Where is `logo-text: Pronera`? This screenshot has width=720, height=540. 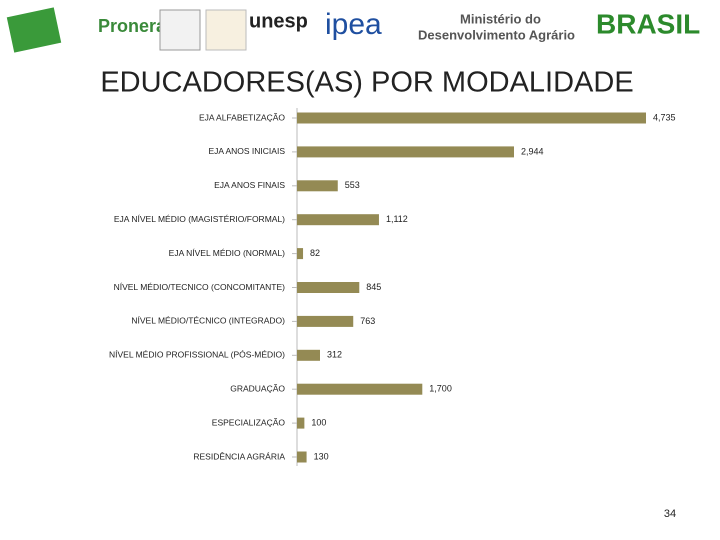 logo-text: Pronera is located at coordinates (132, 26).